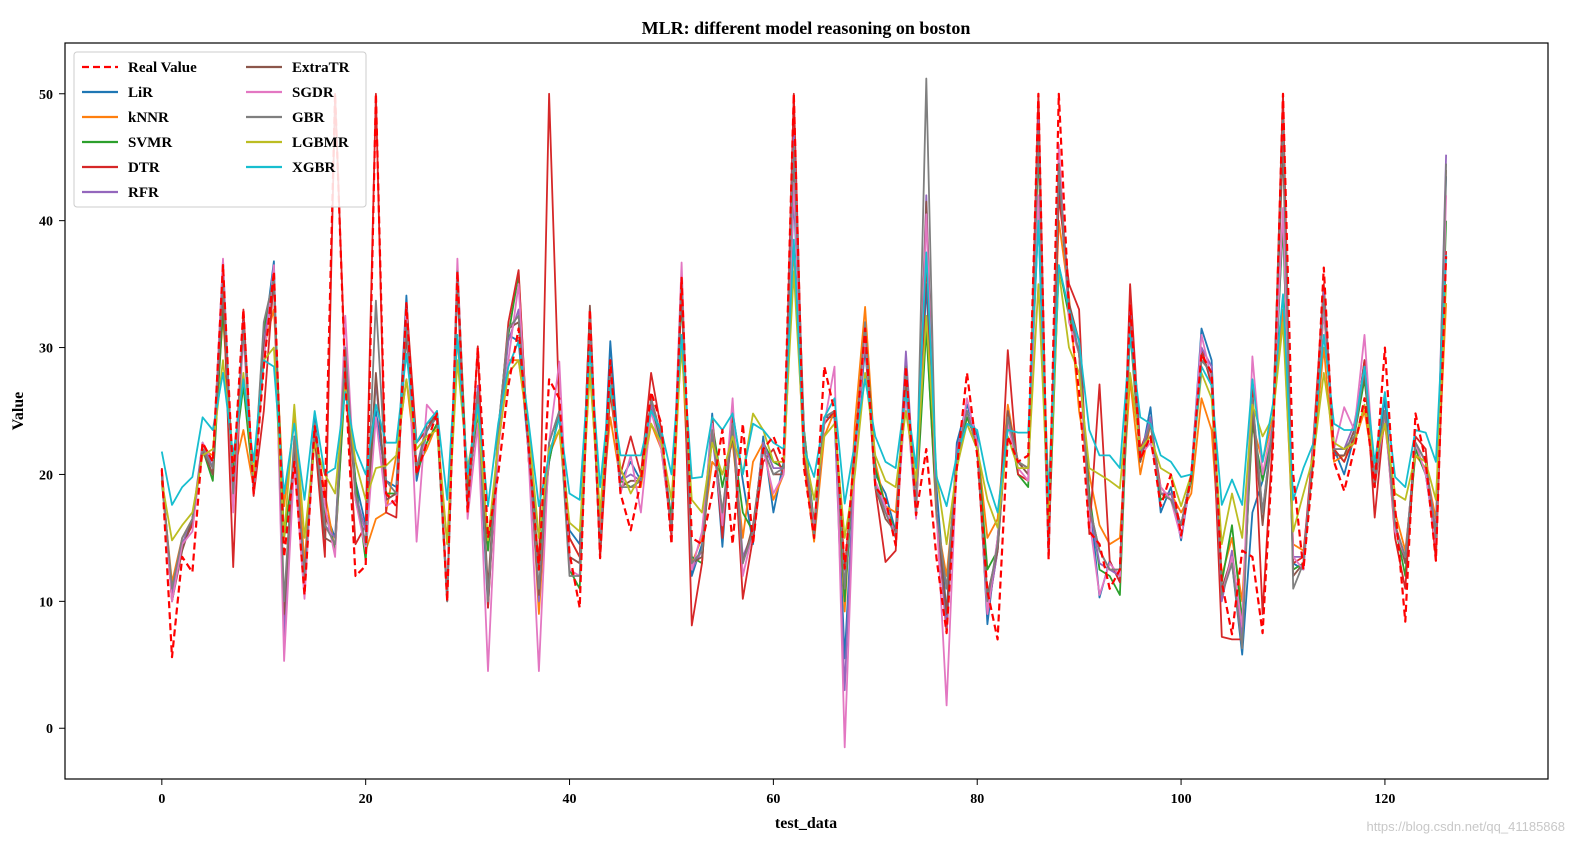 This screenshot has width=1575, height=842. I want to click on y-tick-label: 0, so click(49, 729).